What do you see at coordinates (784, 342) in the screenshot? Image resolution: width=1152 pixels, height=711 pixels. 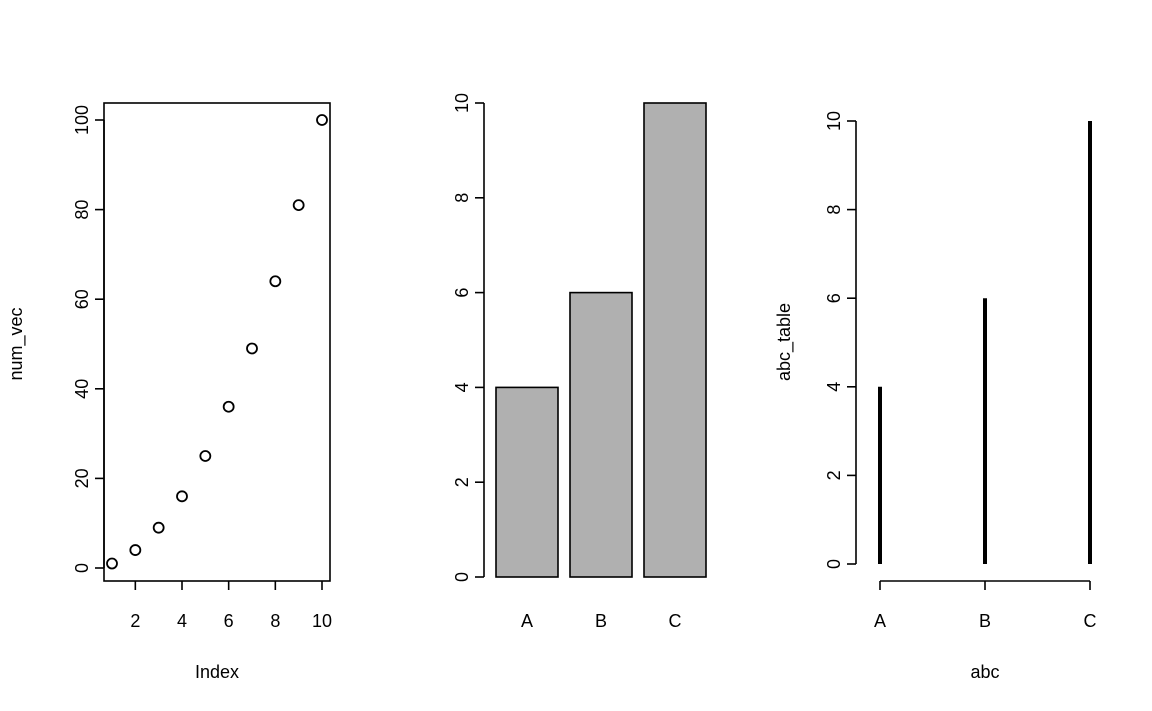 I see `table-plot-y-axis-label: abc_table` at bounding box center [784, 342].